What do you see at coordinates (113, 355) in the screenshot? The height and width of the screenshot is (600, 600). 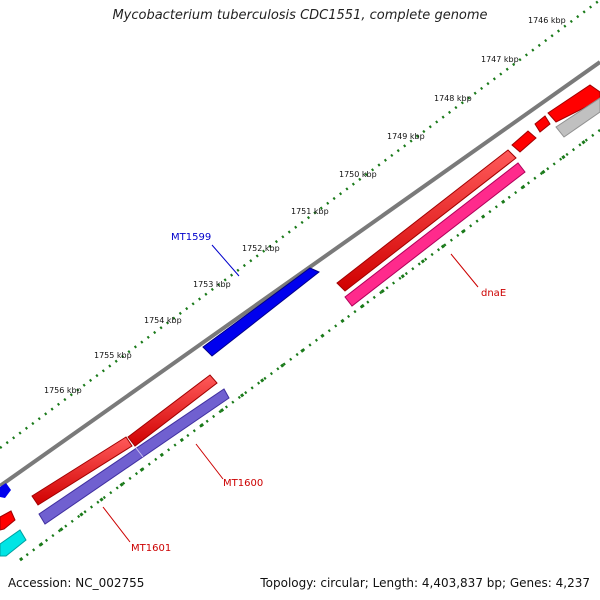 I see `scale-label: 1755 kbp` at bounding box center [113, 355].